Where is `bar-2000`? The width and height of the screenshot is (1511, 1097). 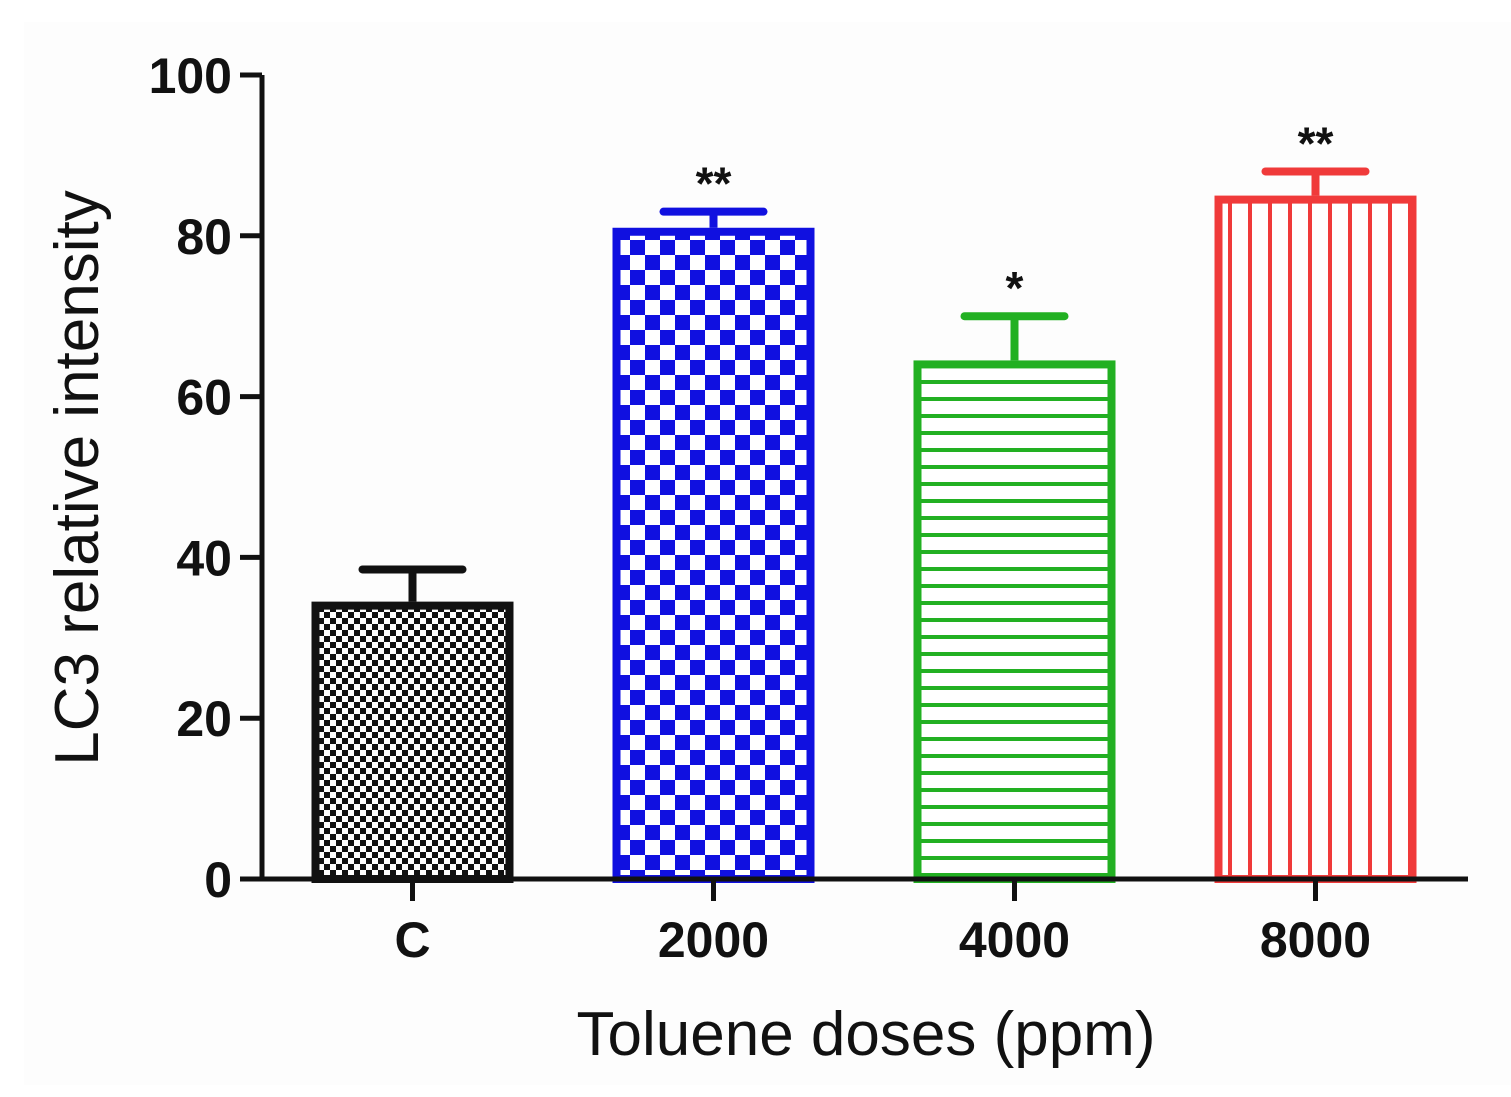
bar-2000 is located at coordinates (713, 555).